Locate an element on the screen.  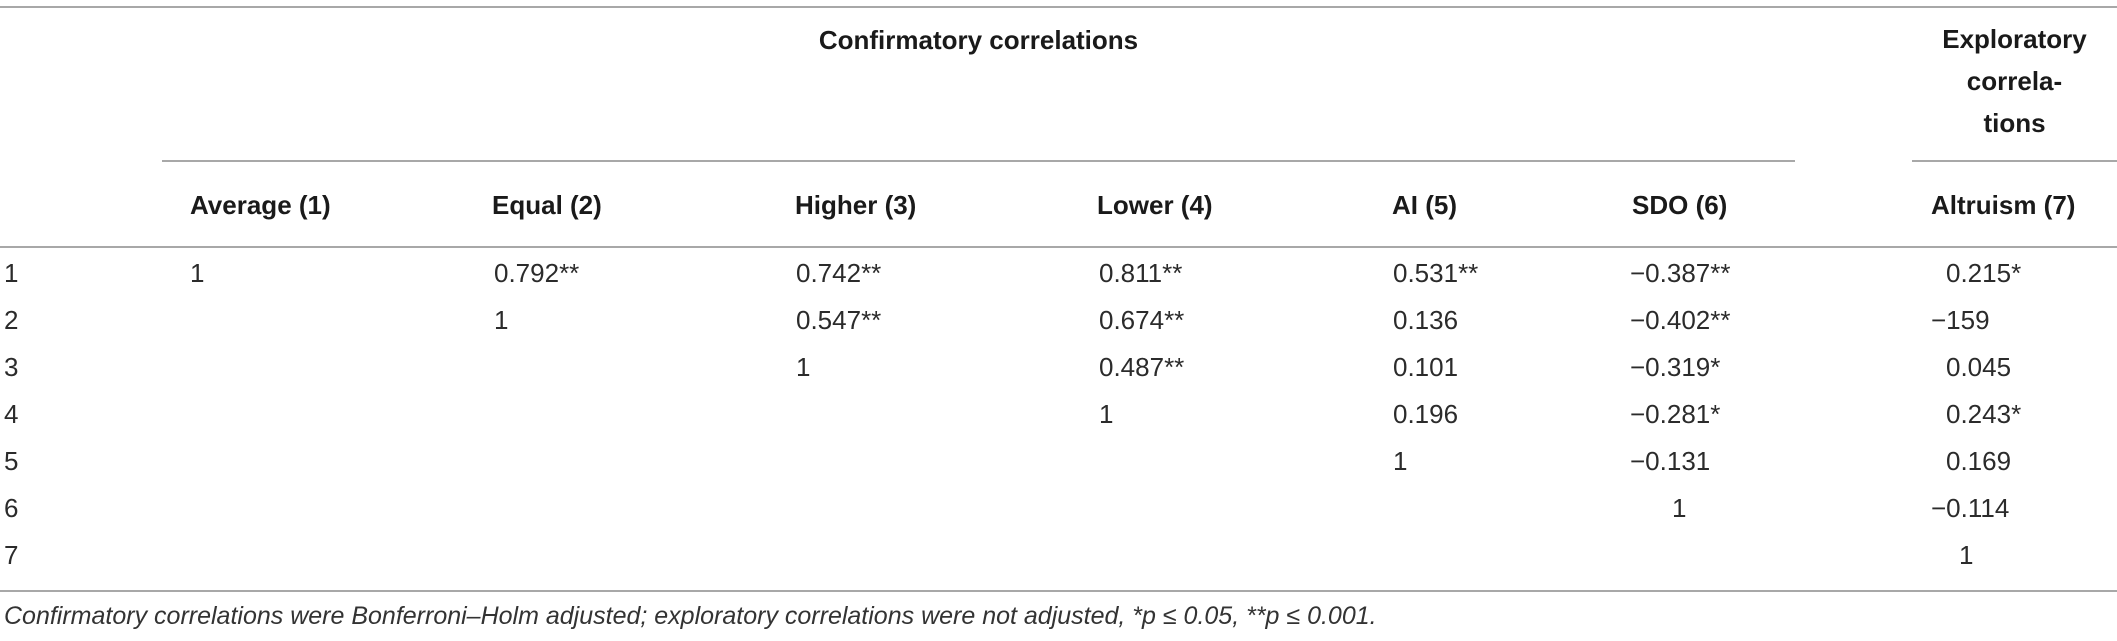
row-label: 5 is located at coordinates (11, 461).